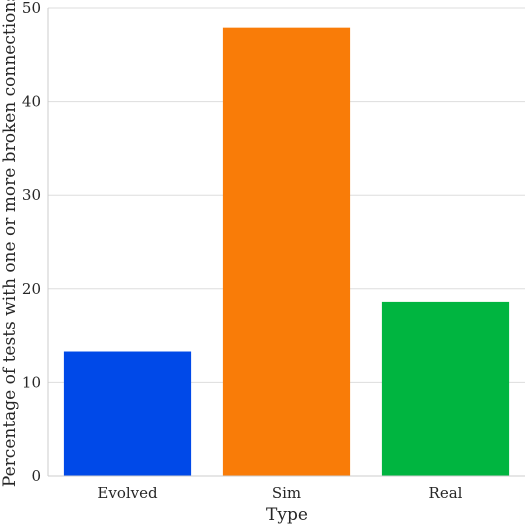 The height and width of the screenshot is (530, 526). I want to click on y-tick-label: 10, so click(31, 382).